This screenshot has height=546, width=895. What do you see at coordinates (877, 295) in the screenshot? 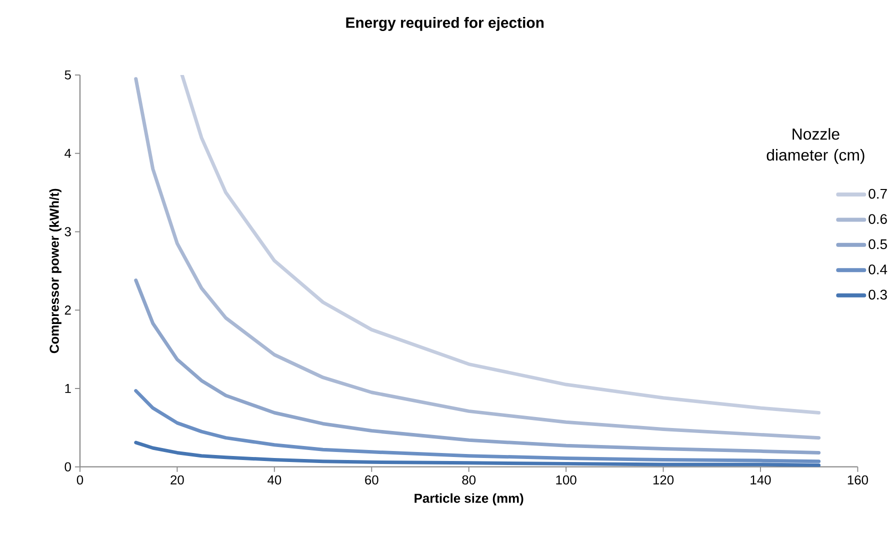
I see `legend-label: 0.3` at bounding box center [877, 295].